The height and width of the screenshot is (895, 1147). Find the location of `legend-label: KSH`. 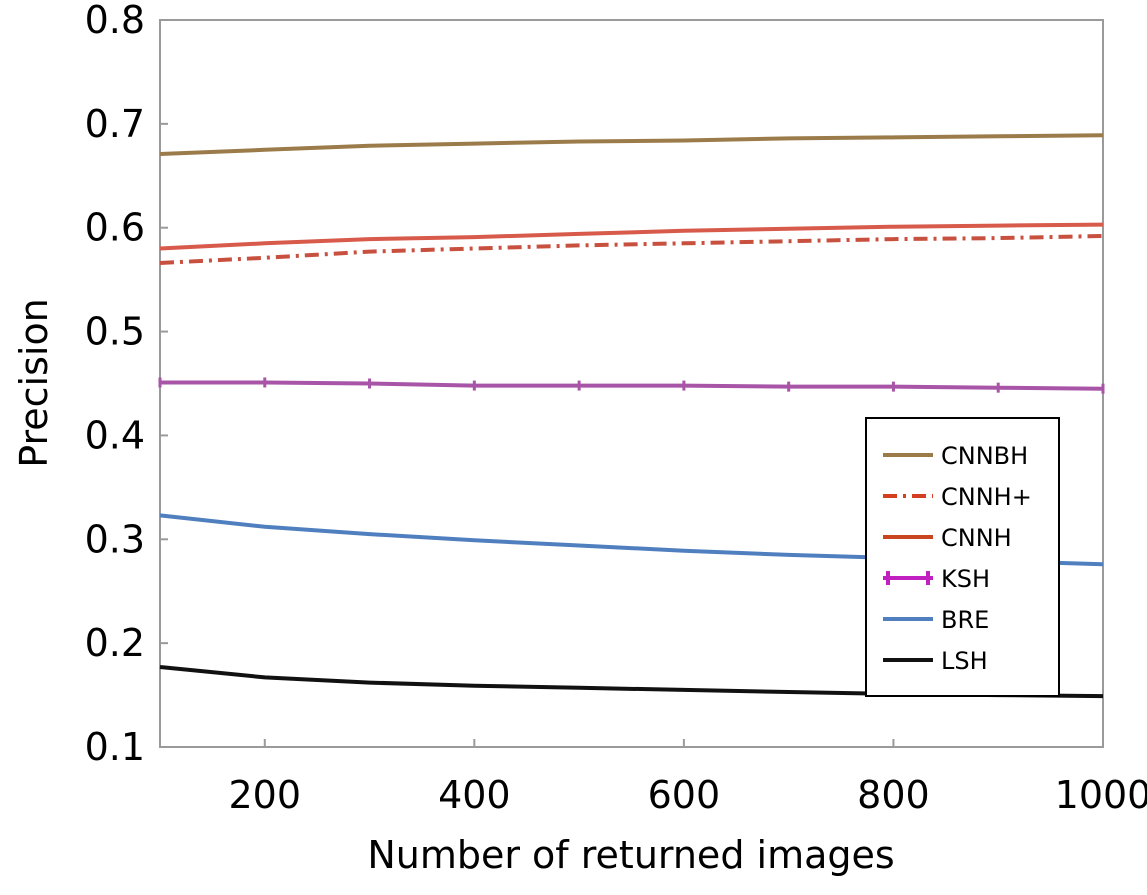

legend-label: KSH is located at coordinates (965, 579).